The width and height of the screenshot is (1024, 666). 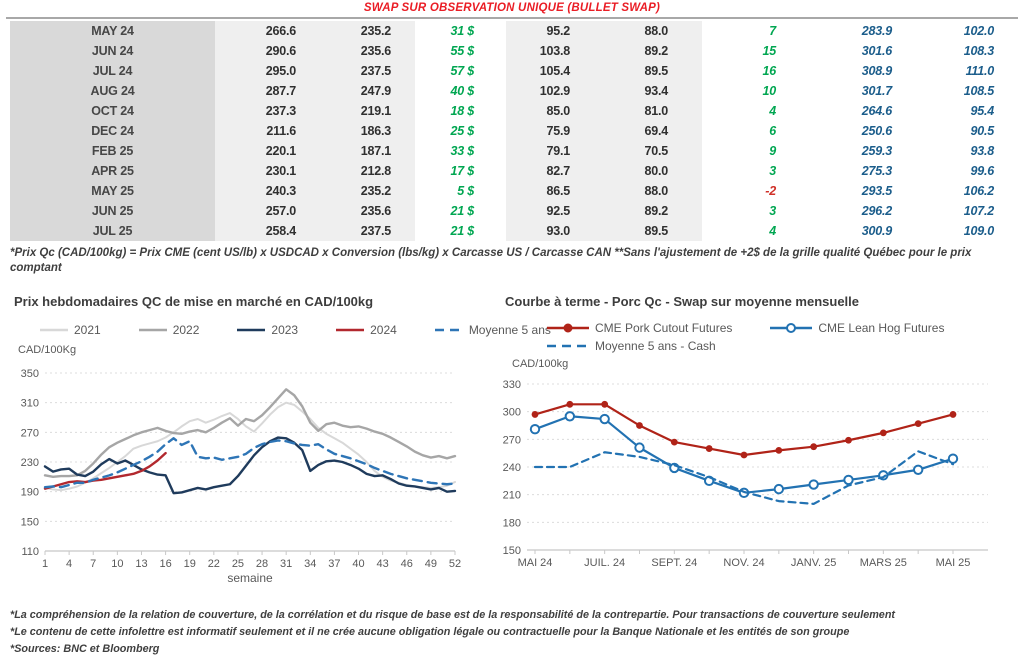 What do you see at coordinates (460, 31) in the screenshot?
I see `value-cell: 31 $` at bounding box center [460, 31].